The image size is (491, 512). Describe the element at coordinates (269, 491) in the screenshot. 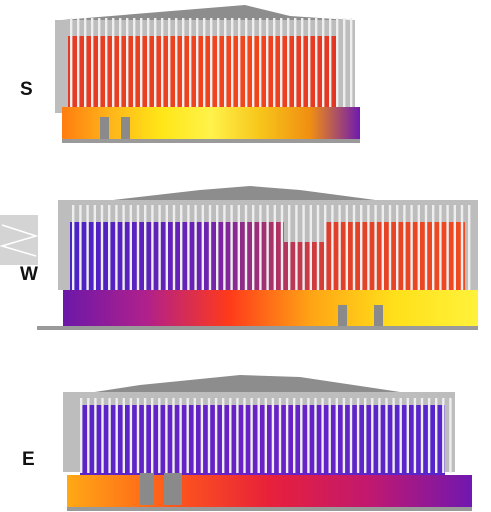

I see `thermal-base-east` at that location.